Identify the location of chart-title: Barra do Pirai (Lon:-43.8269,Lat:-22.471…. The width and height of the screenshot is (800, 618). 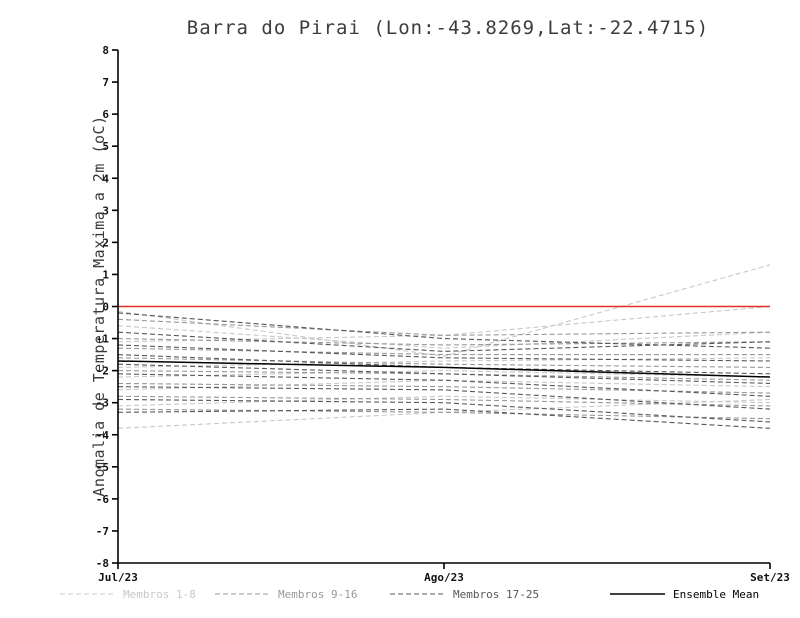
(448, 28).